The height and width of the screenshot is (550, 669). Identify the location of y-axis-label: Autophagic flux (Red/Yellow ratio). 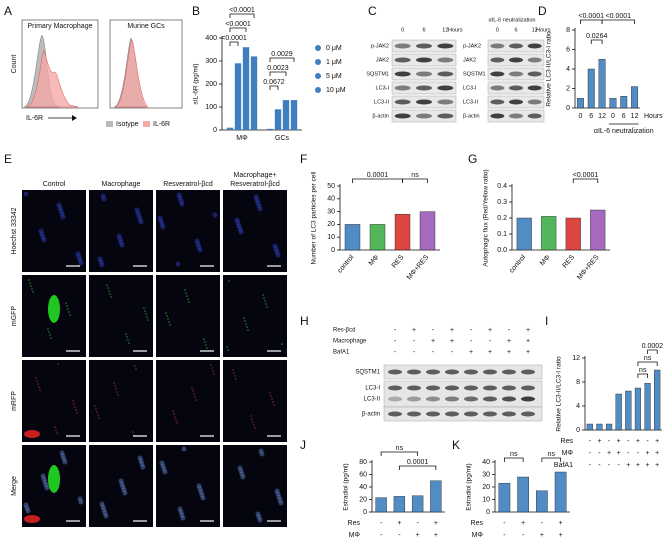
(486, 217).